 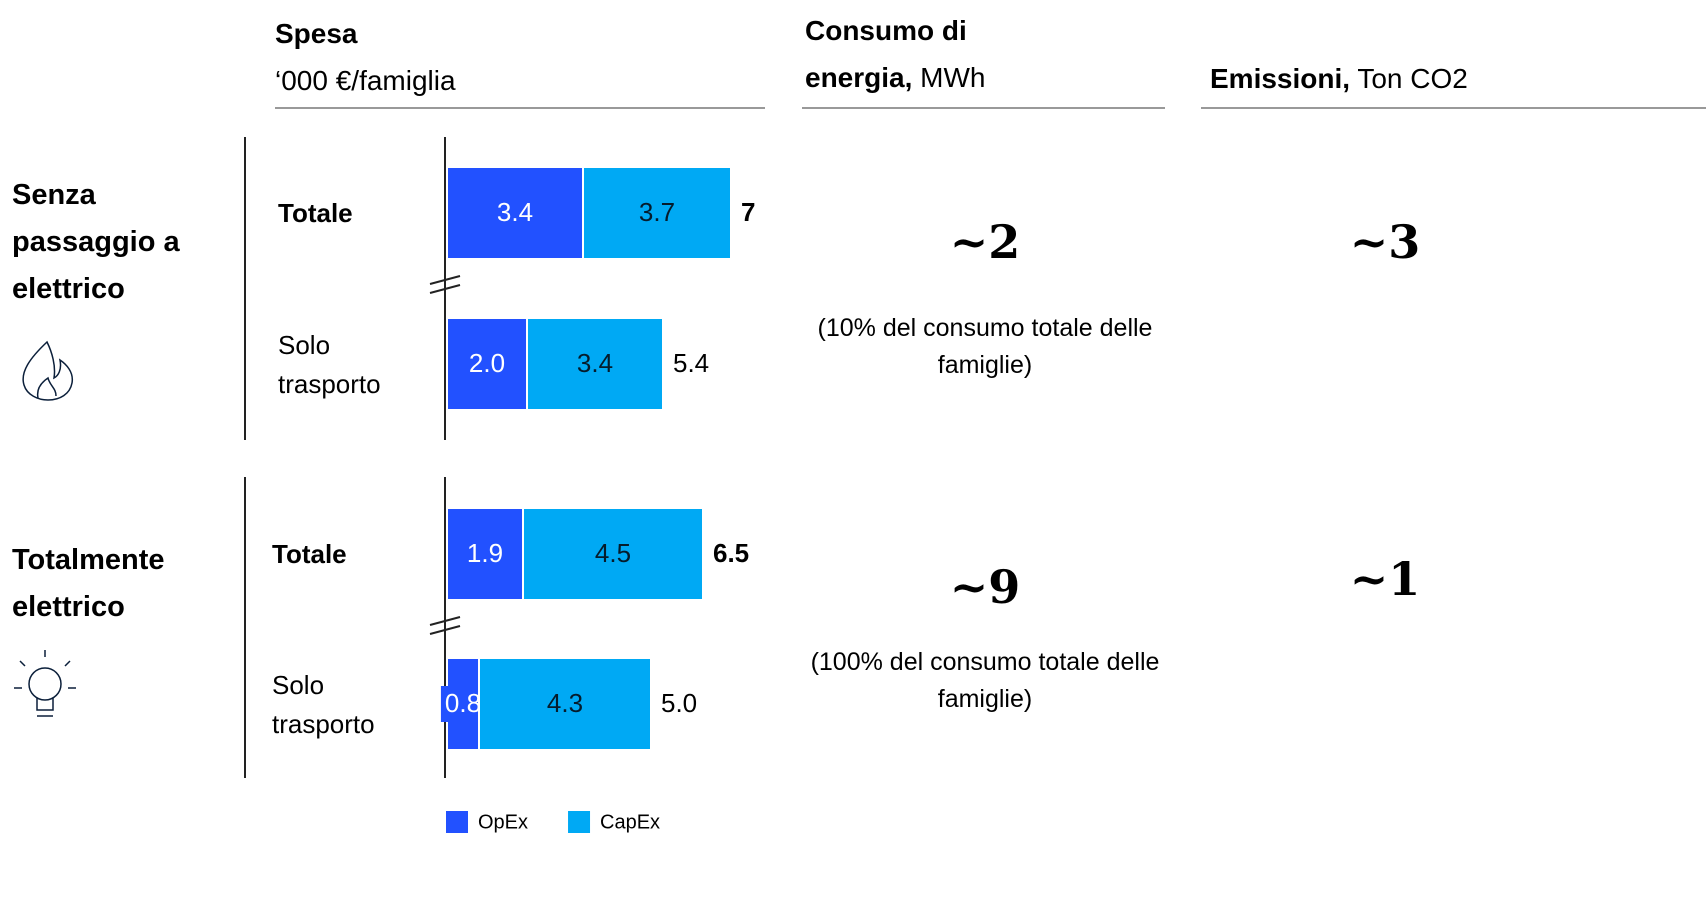 What do you see at coordinates (630, 822) in the screenshot?
I see `legend-label: CapEx` at bounding box center [630, 822].